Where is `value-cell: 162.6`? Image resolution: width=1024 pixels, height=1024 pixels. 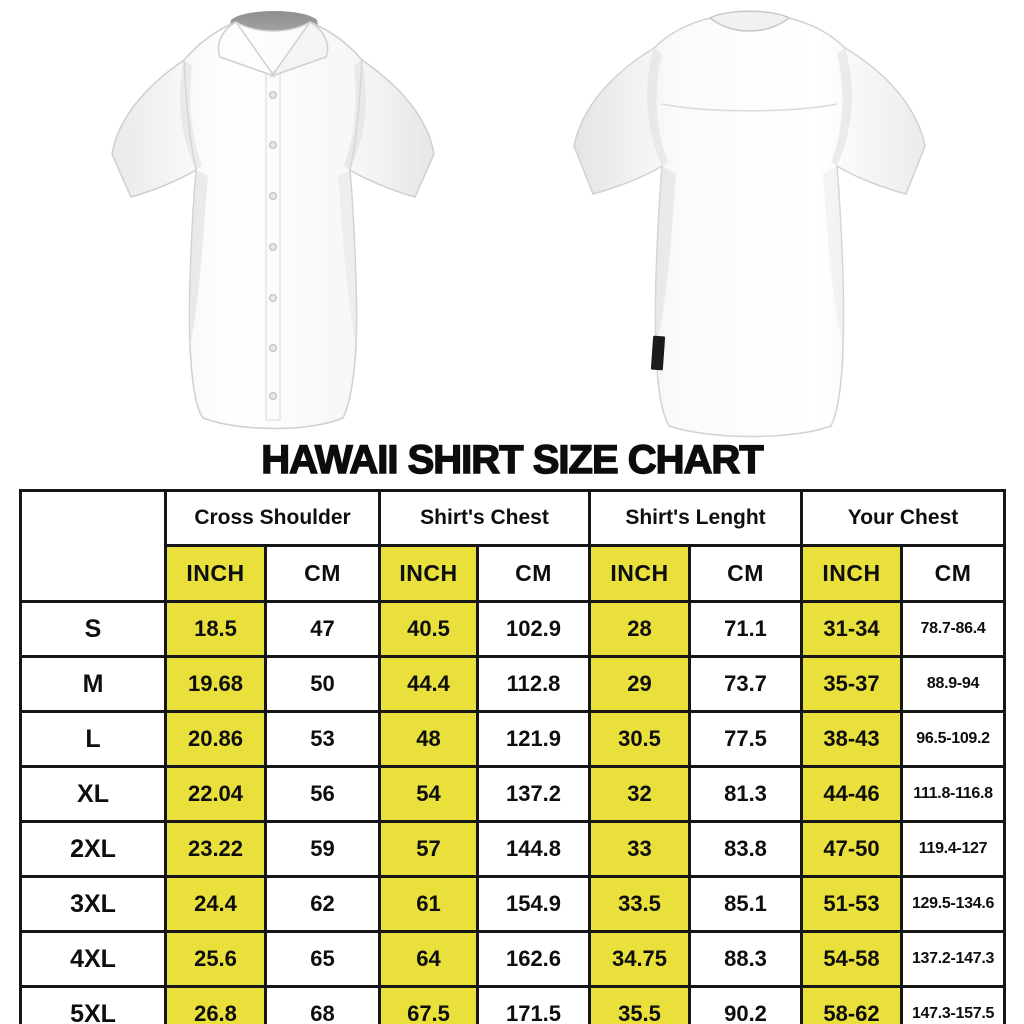
value-cell: 162.6 is located at coordinates (533, 959).